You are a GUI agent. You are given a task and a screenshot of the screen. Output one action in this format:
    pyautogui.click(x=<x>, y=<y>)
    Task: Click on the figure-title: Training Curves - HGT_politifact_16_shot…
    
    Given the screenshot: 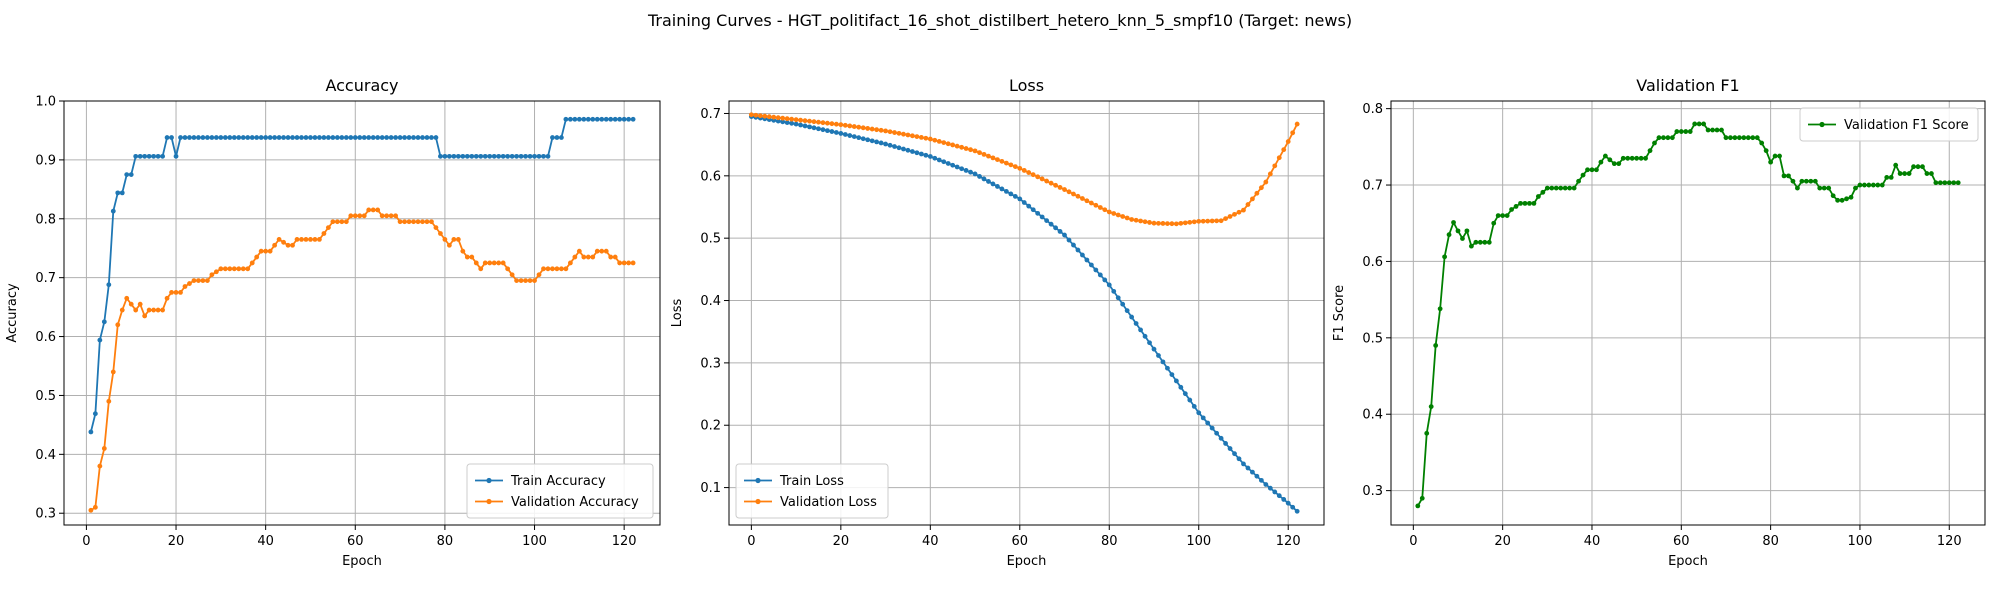 What is the action you would take?
    pyautogui.click(x=999, y=21)
    